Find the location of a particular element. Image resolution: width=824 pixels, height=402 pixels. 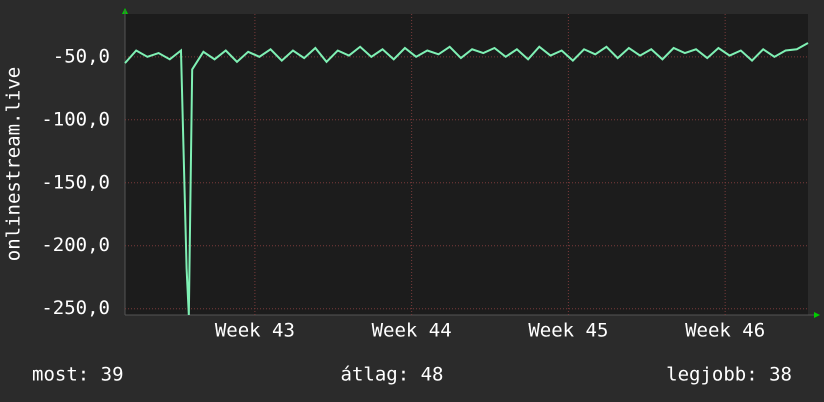

x-tick-label: Week 44 is located at coordinates (412, 331).